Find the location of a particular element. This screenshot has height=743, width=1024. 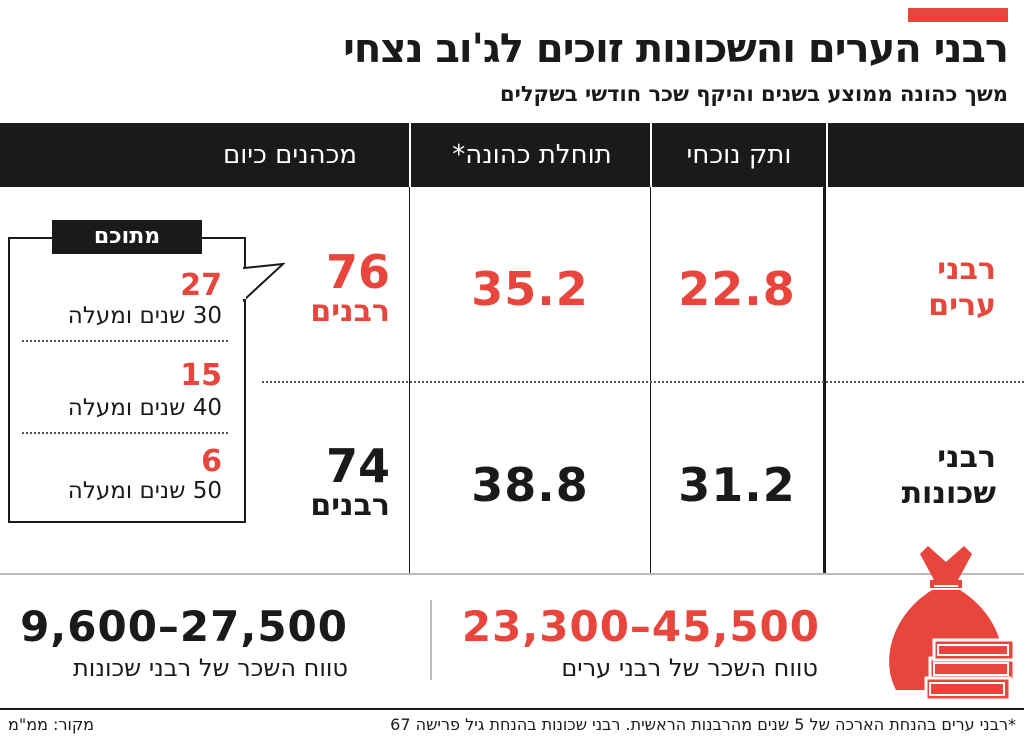

salary-label-city: טווח השכר של רבני ערים is located at coordinates (689, 668).